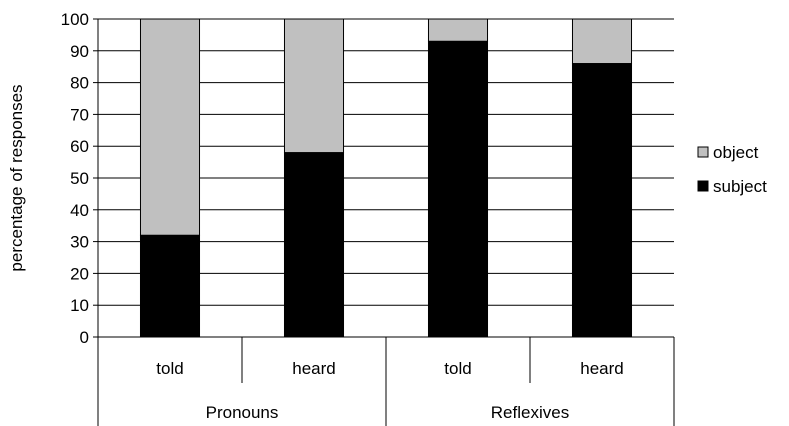 The width and height of the screenshot is (789, 426). Describe the element at coordinates (740, 186) in the screenshot. I see `legend-label: subject` at that location.